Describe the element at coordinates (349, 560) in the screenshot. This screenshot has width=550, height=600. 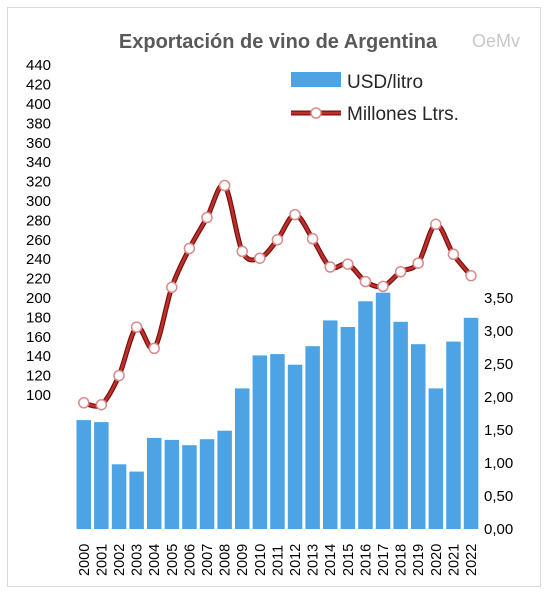
I see `x-tick-label: 2015` at that location.